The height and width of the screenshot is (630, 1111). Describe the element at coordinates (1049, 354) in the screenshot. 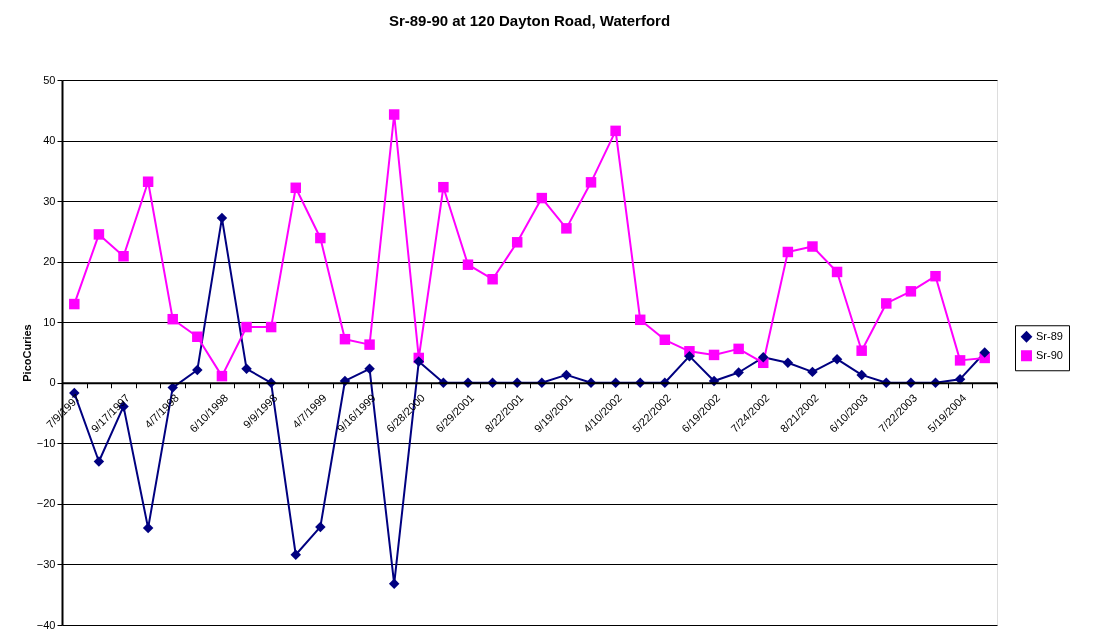

I see `legend-label: Sr-90` at that location.